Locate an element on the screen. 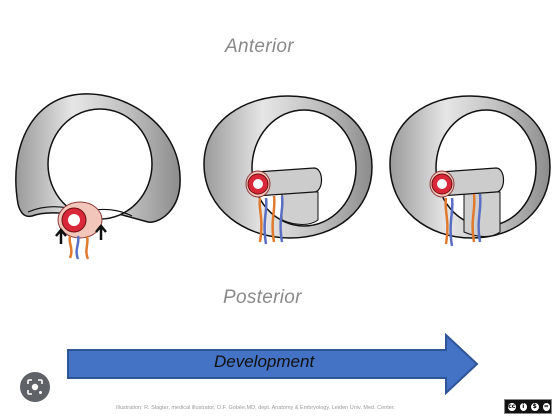 This screenshot has height=417, width=557. development-label: Development is located at coordinates (264, 361).